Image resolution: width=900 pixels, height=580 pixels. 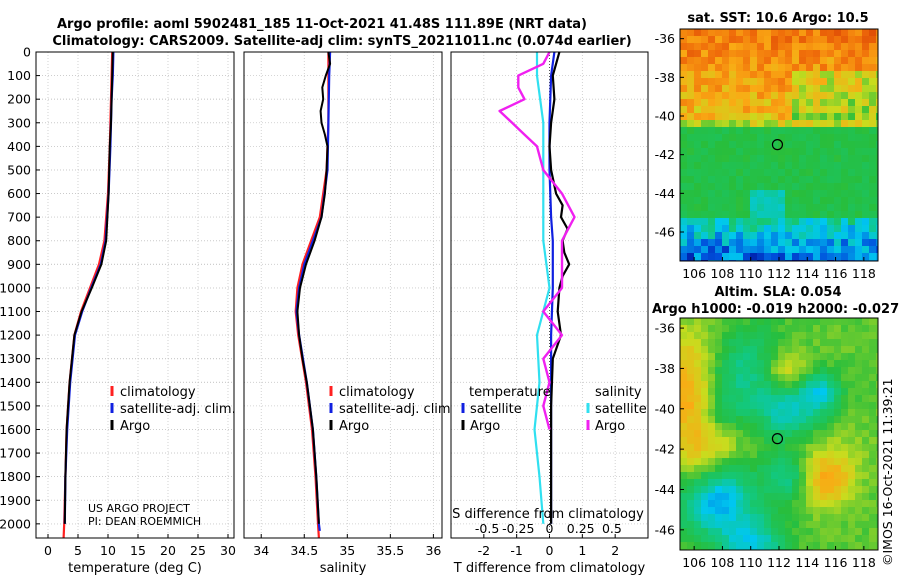 What do you see at coordinates (108, 550) in the screenshot?
I see `x-tick-label: 10` at bounding box center [108, 550].